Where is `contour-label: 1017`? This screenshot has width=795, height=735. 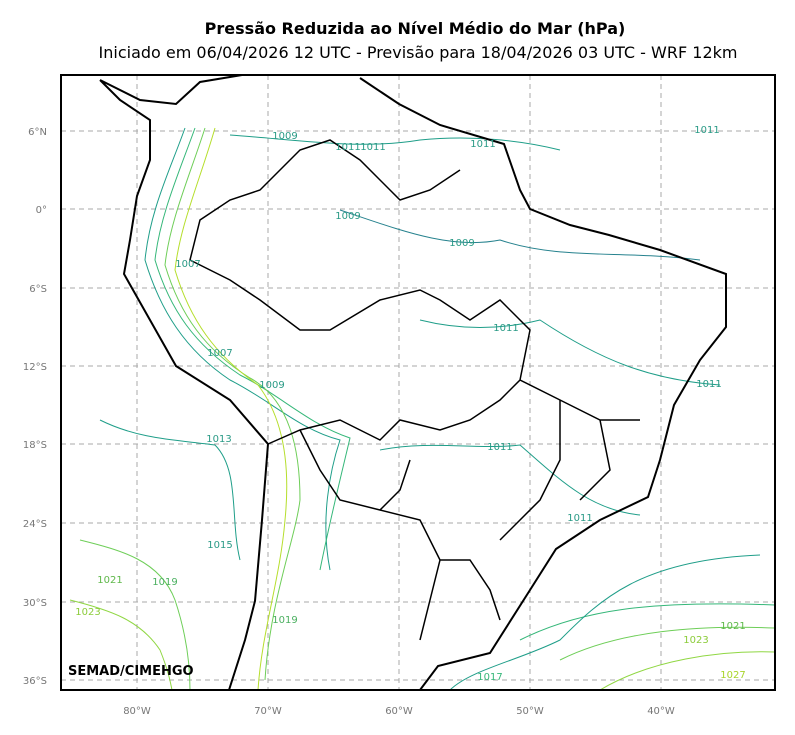
contour-label: 1017 is located at coordinates (489, 677).